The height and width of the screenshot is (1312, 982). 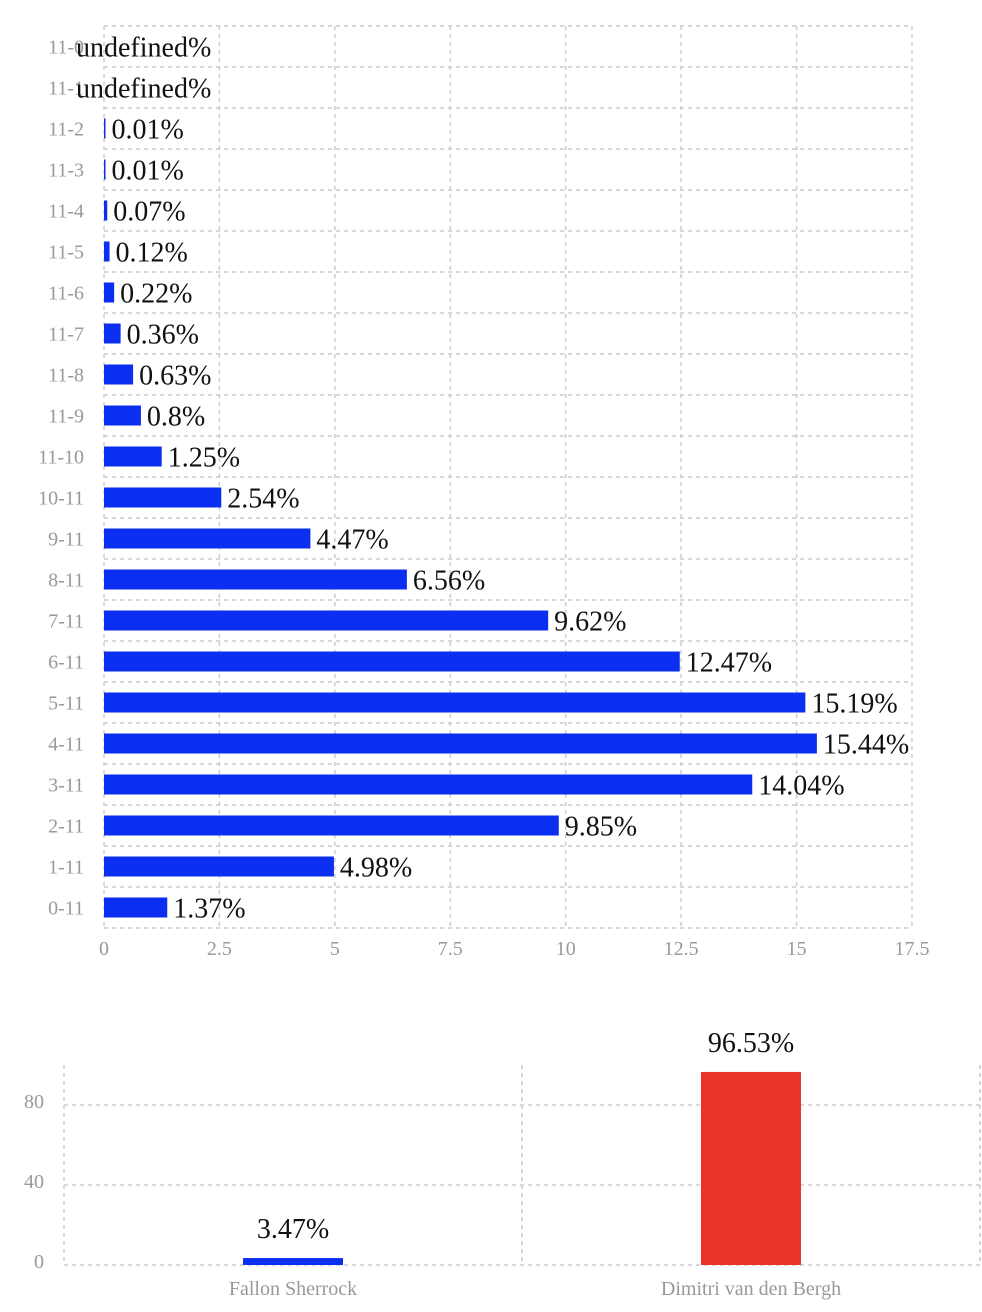 What do you see at coordinates (66, 622) in the screenshot?
I see `category-label: 7-11` at bounding box center [66, 622].